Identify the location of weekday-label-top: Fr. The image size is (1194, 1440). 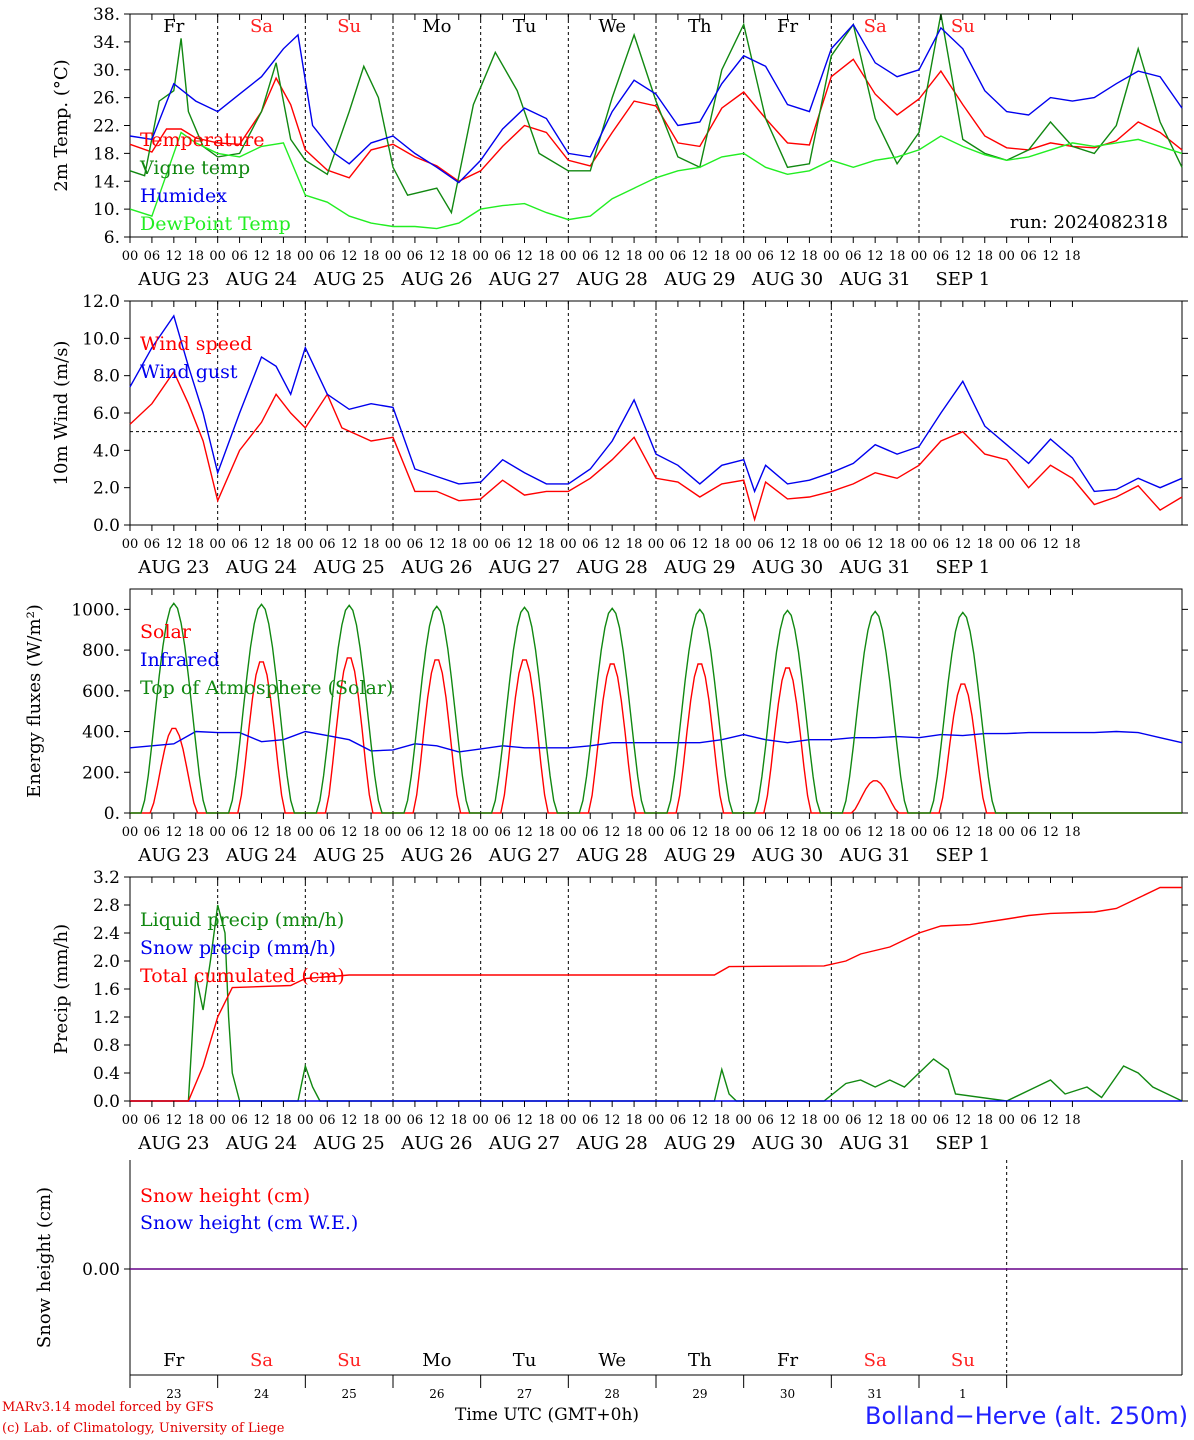
(787, 26).